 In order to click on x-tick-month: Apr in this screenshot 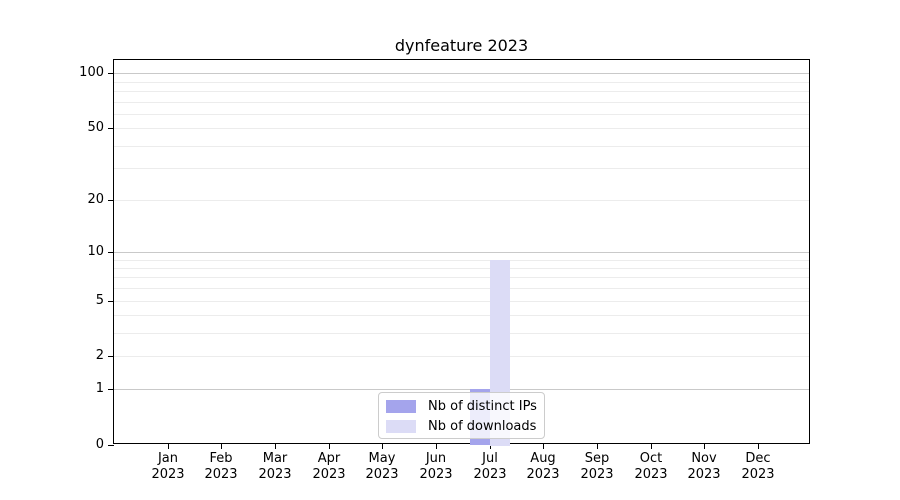, I will do `click(329, 458)`.